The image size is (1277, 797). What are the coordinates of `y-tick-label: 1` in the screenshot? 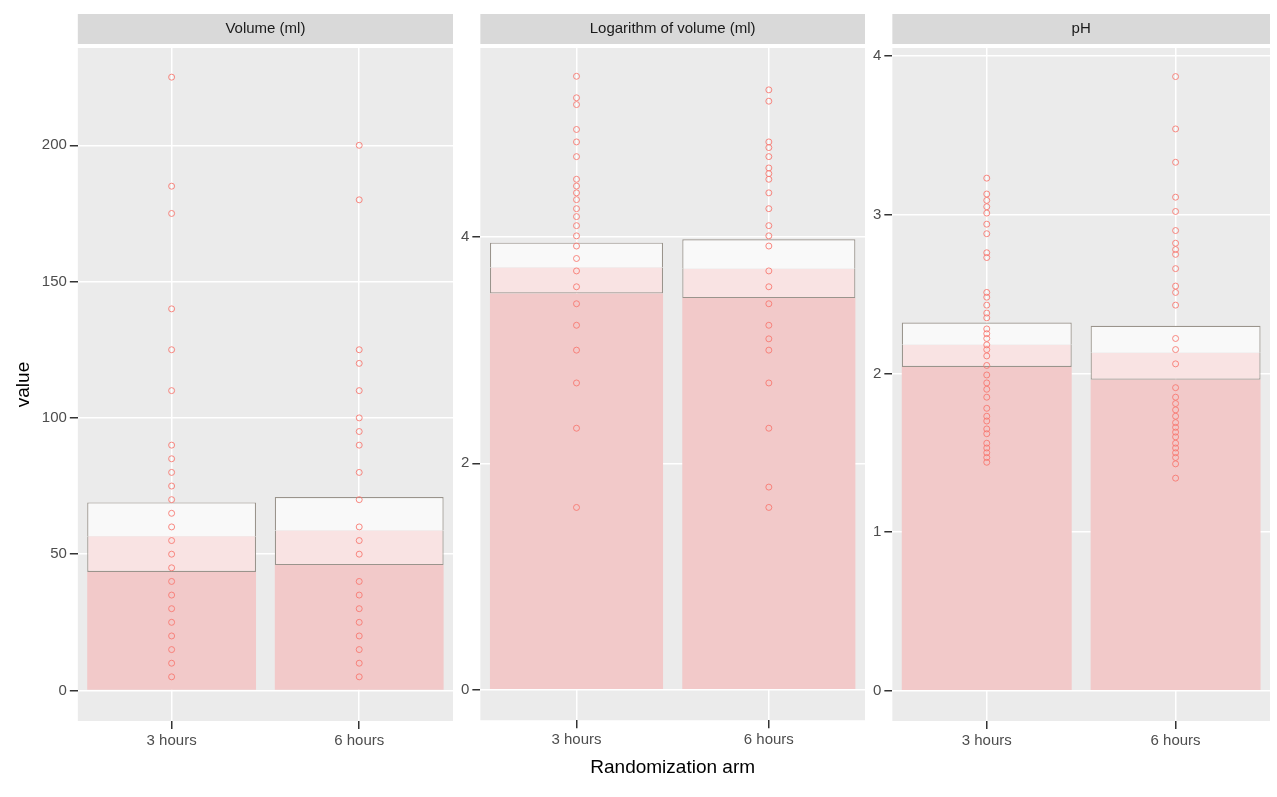 It's located at (877, 531).